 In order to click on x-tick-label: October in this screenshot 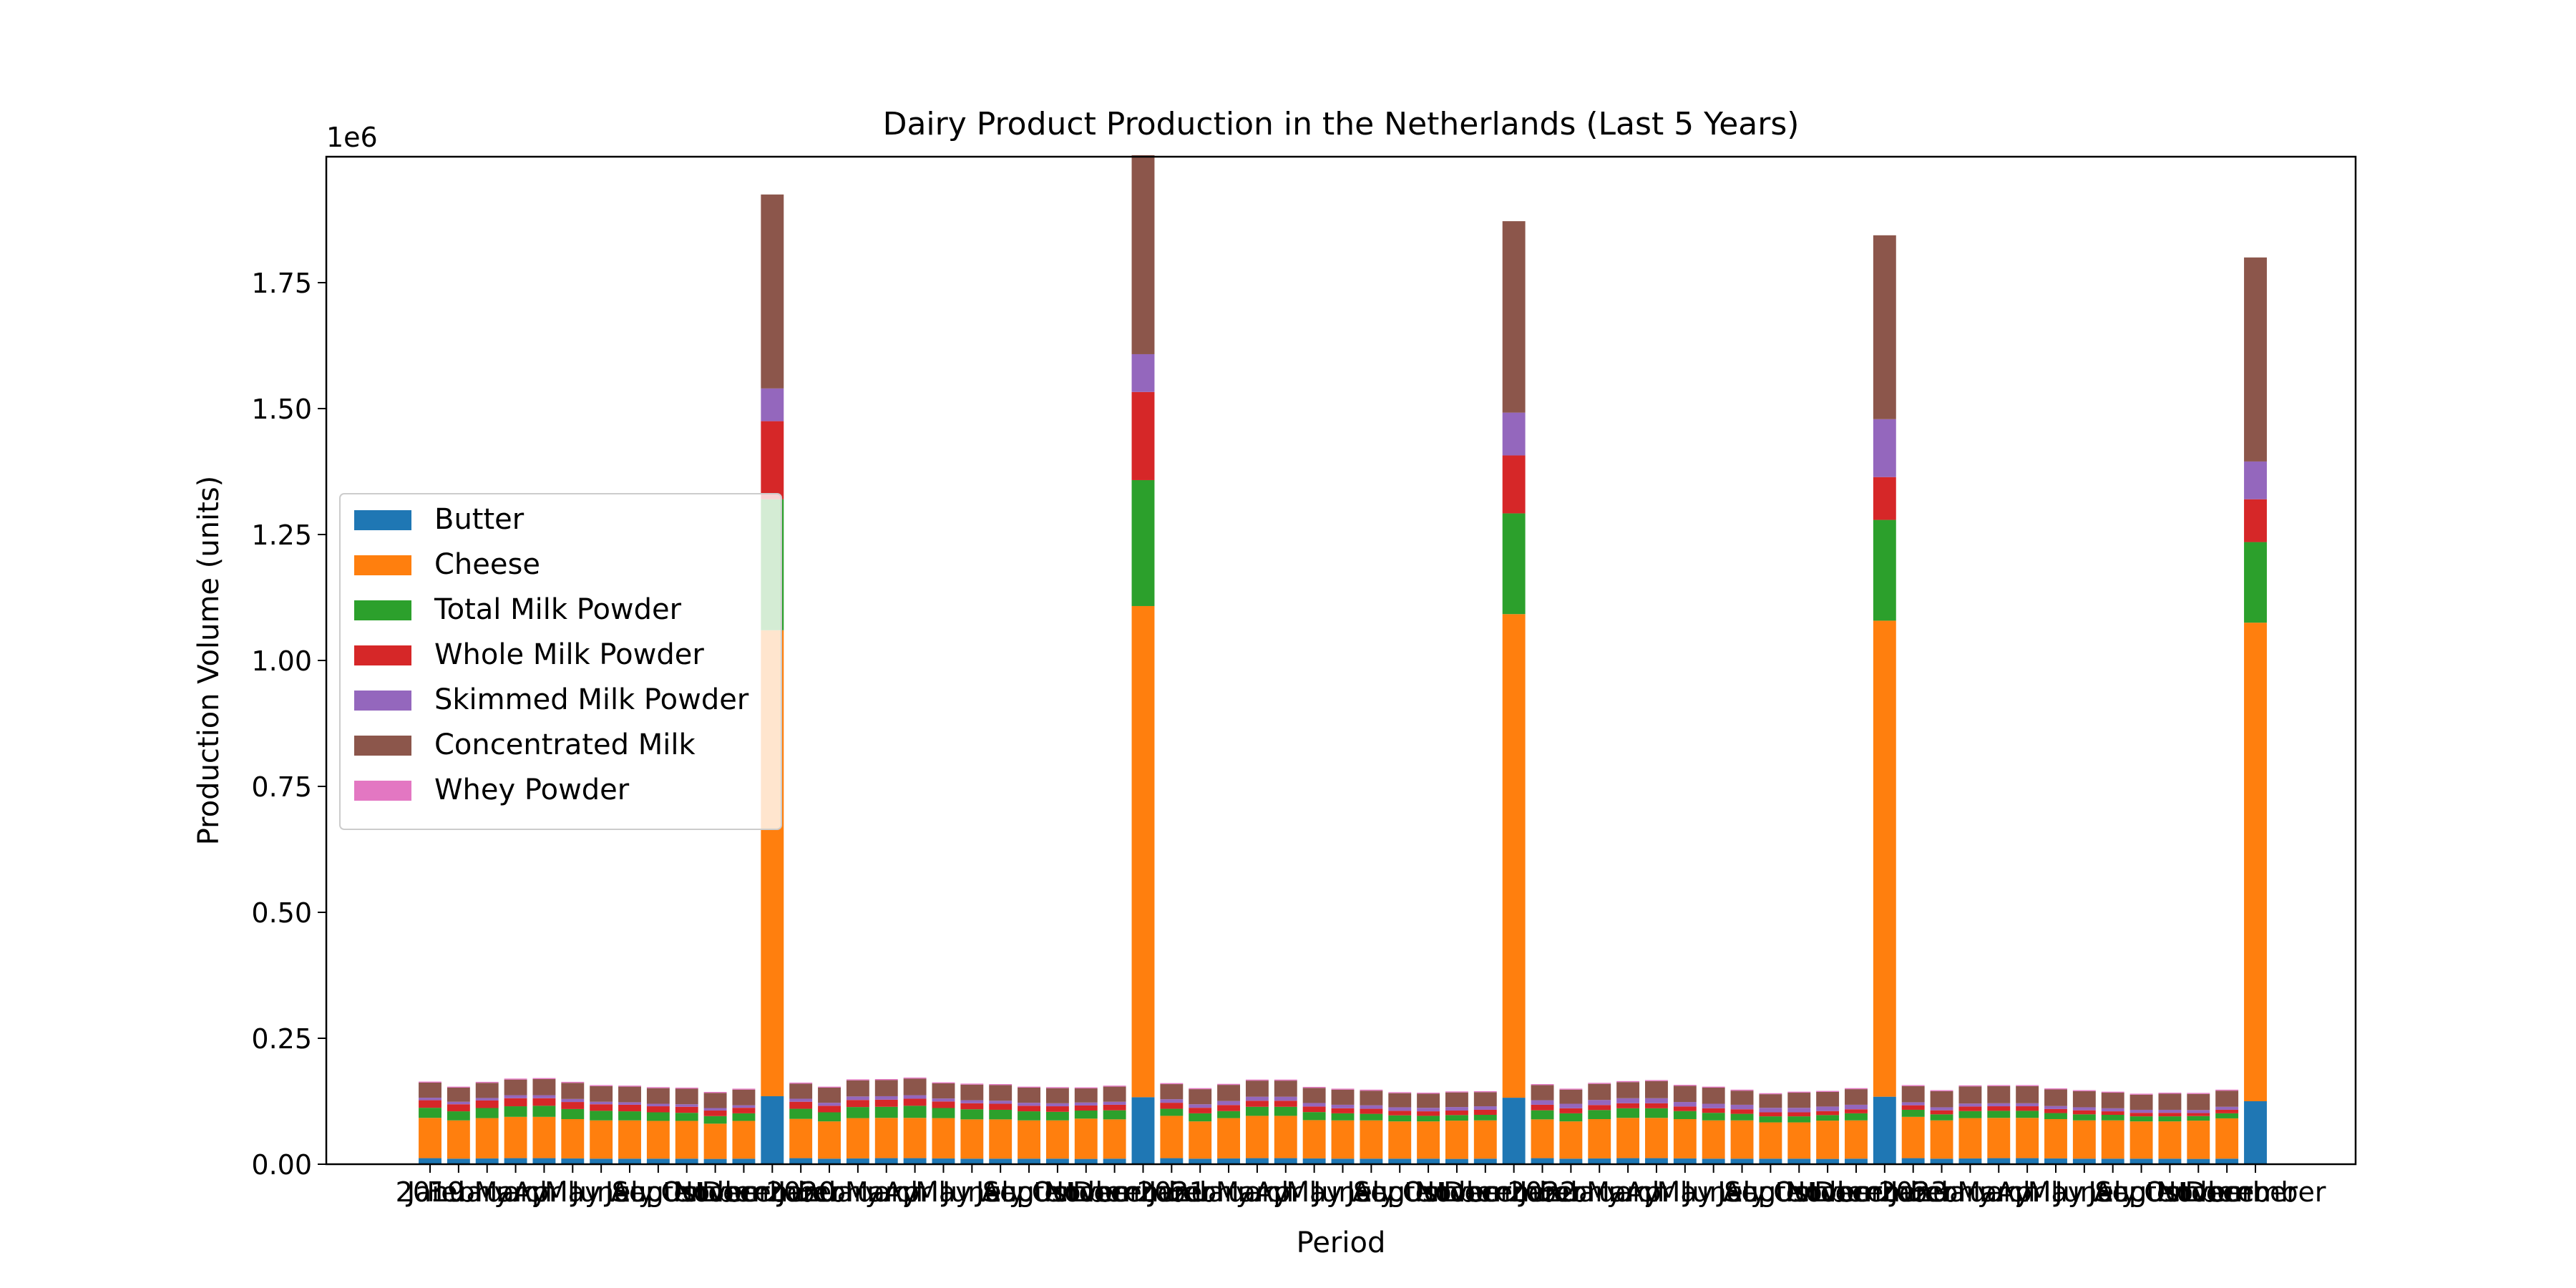, I will do `click(1086, 1192)`.